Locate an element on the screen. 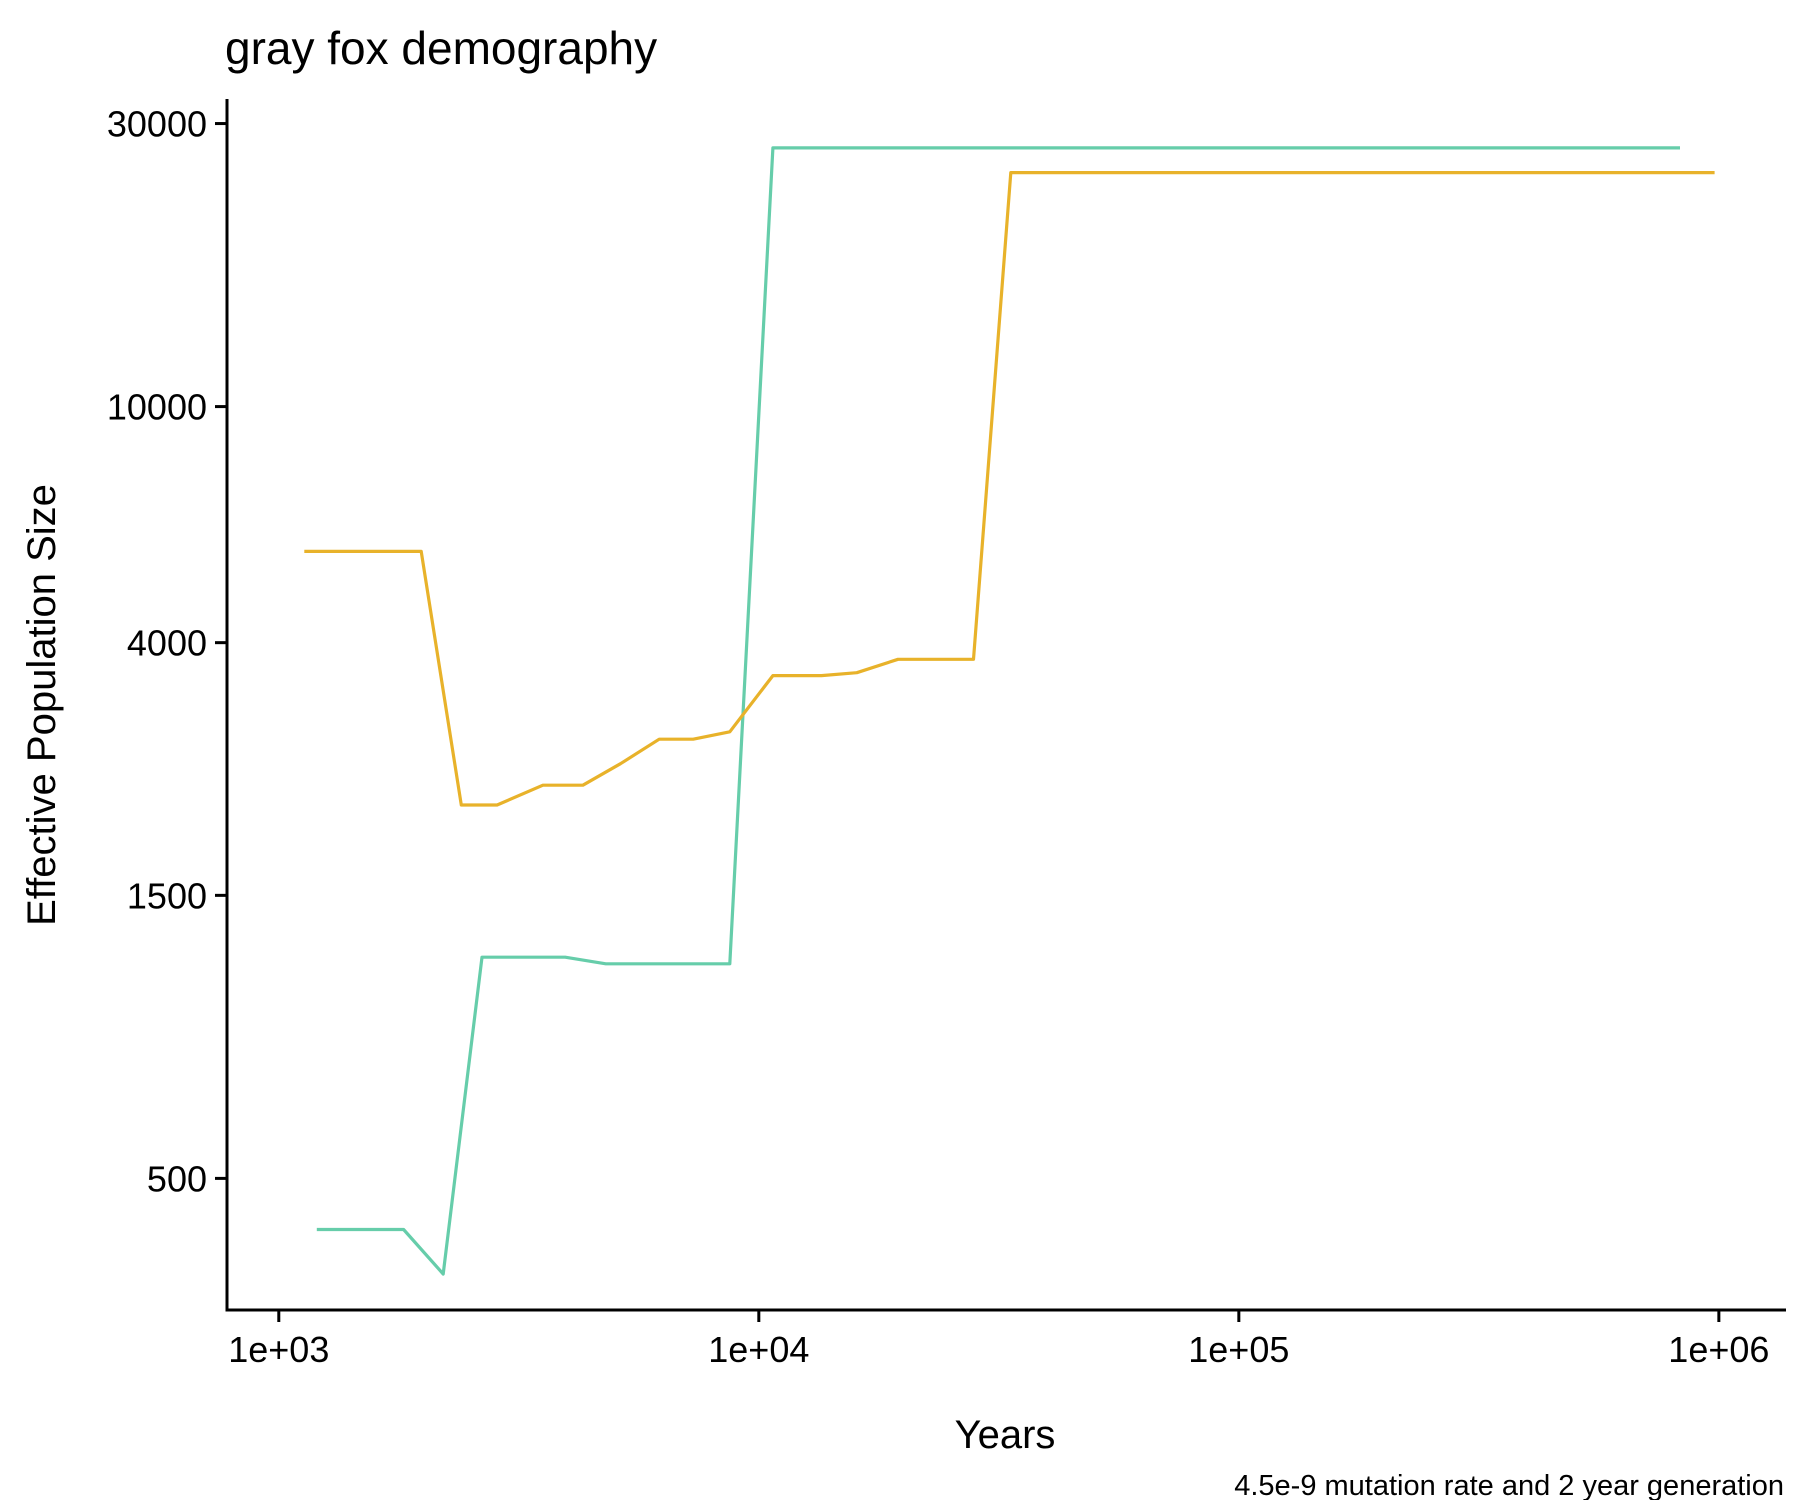 Image resolution: width=1800 pixels, height=1500 pixels. y-tick-label: 10000 is located at coordinates (157, 407).